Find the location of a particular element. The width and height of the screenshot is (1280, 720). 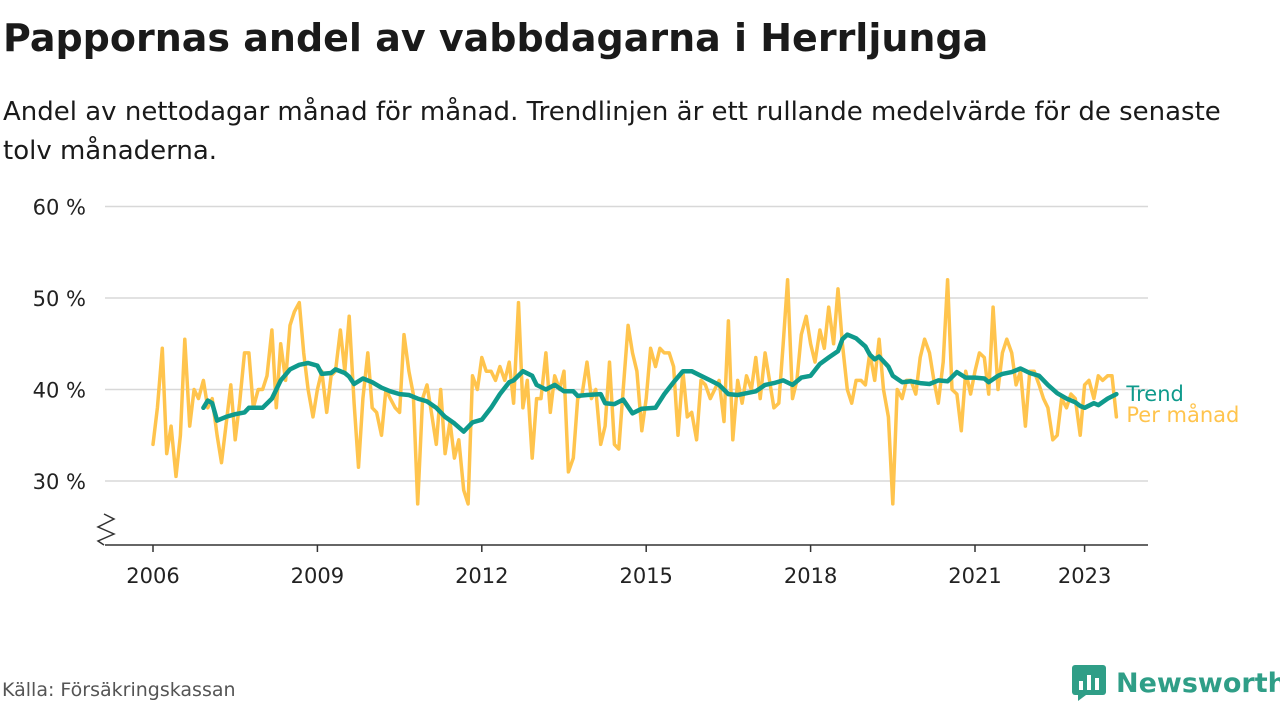

bar-chart-icon is located at coordinates (1089, 683).